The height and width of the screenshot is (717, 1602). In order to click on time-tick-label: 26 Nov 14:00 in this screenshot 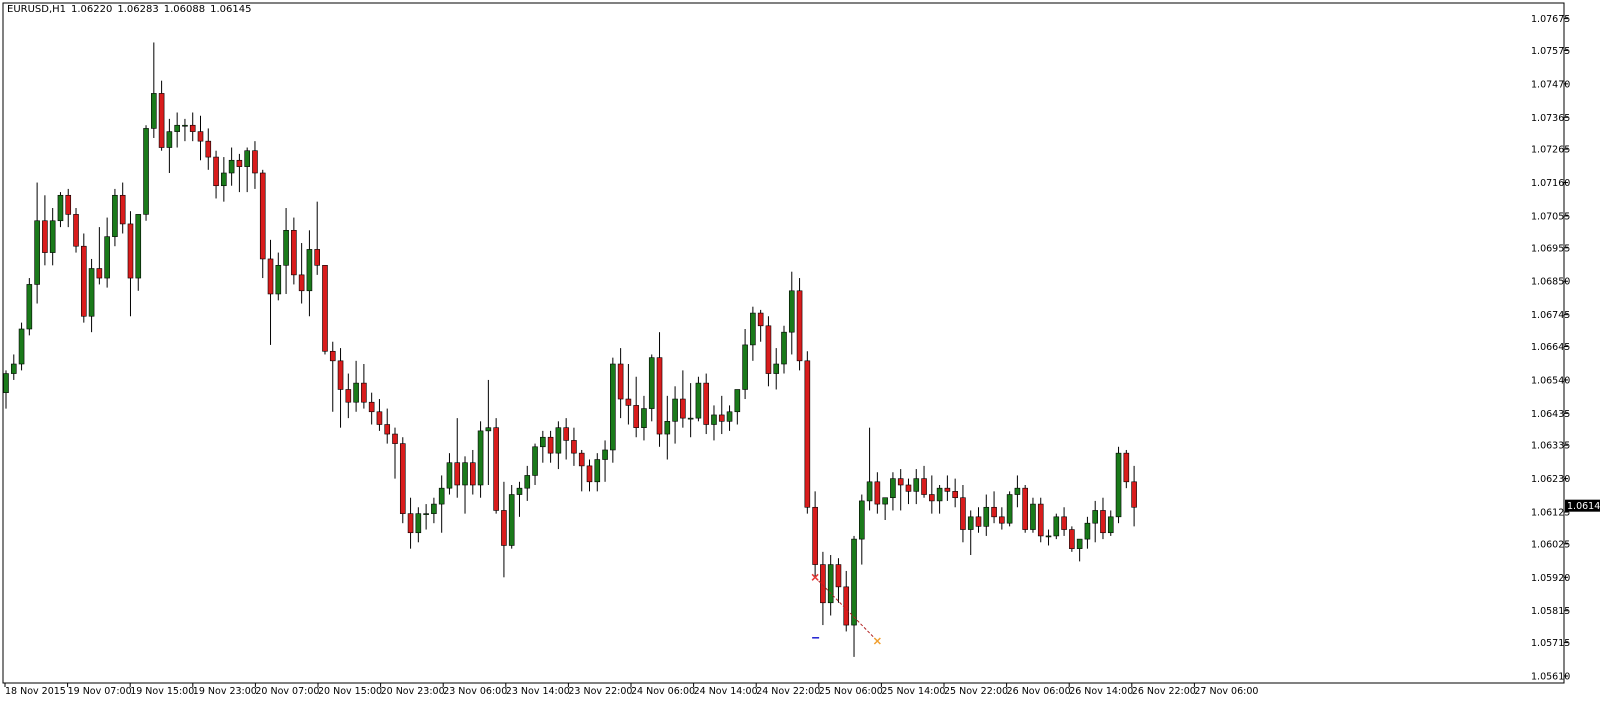, I will do `click(1101, 691)`.